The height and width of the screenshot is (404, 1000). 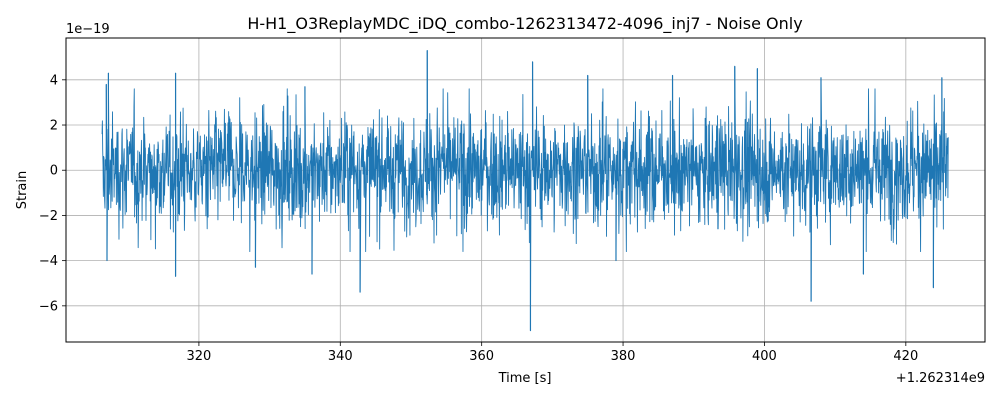 What do you see at coordinates (22, 190) in the screenshot?
I see `y-axis-label: Strain` at bounding box center [22, 190].